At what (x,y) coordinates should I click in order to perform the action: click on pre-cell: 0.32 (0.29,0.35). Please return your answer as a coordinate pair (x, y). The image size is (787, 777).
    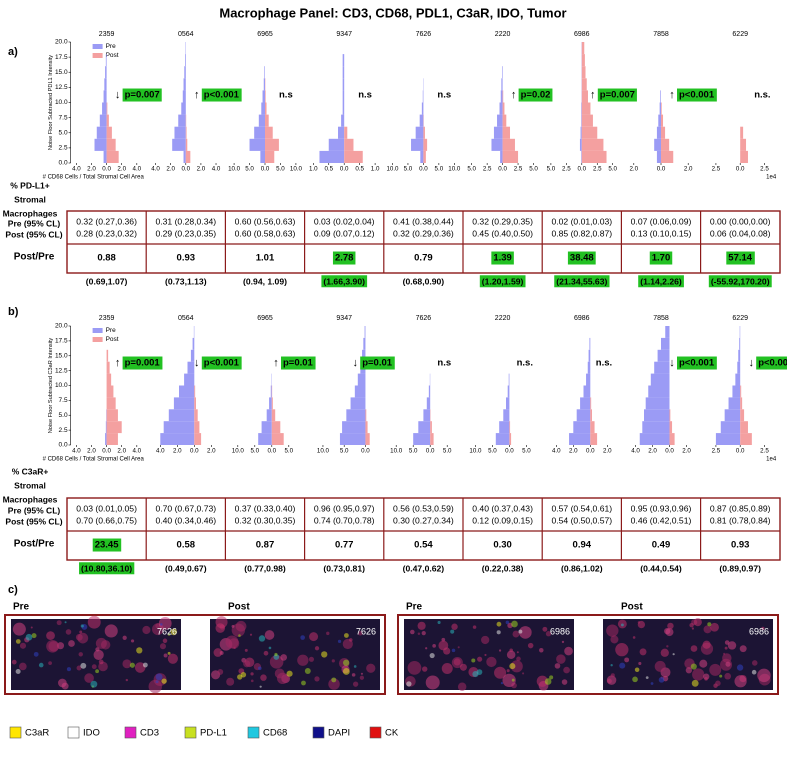
    Looking at the image, I should click on (502, 221).